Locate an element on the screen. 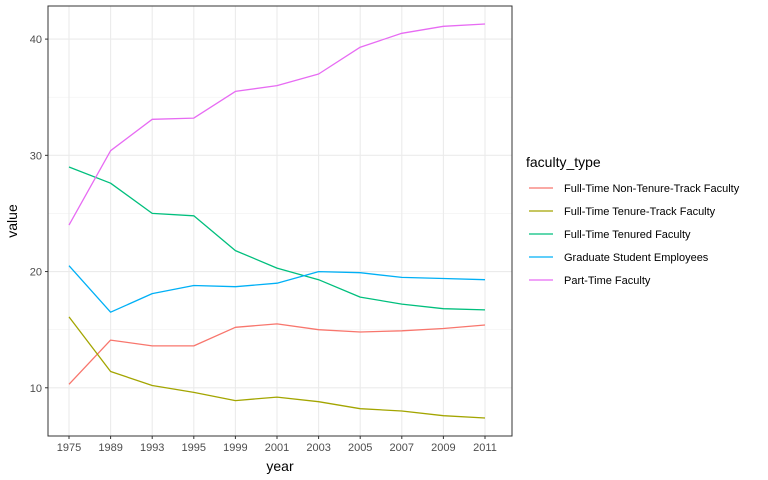 This screenshot has width=768, height=480. x-tick-label: 2003 is located at coordinates (318, 448).